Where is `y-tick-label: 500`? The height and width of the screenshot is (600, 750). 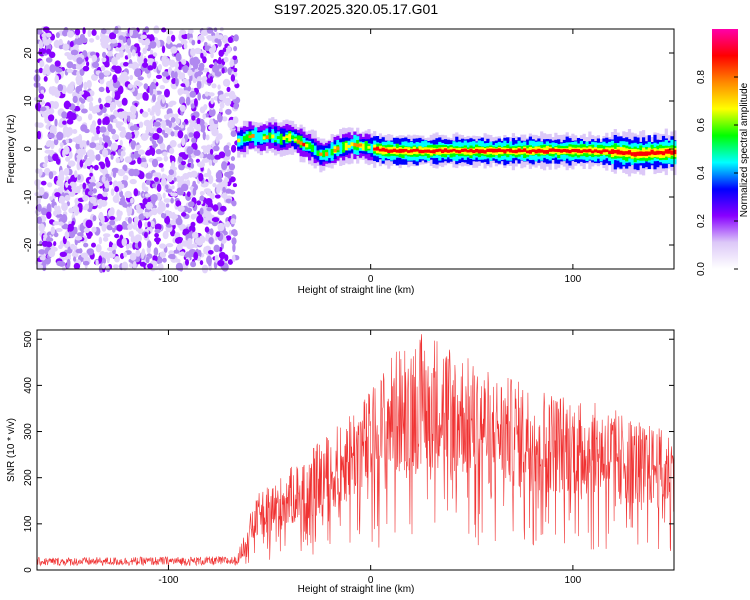 y-tick-label: 500 is located at coordinates (28, 338).